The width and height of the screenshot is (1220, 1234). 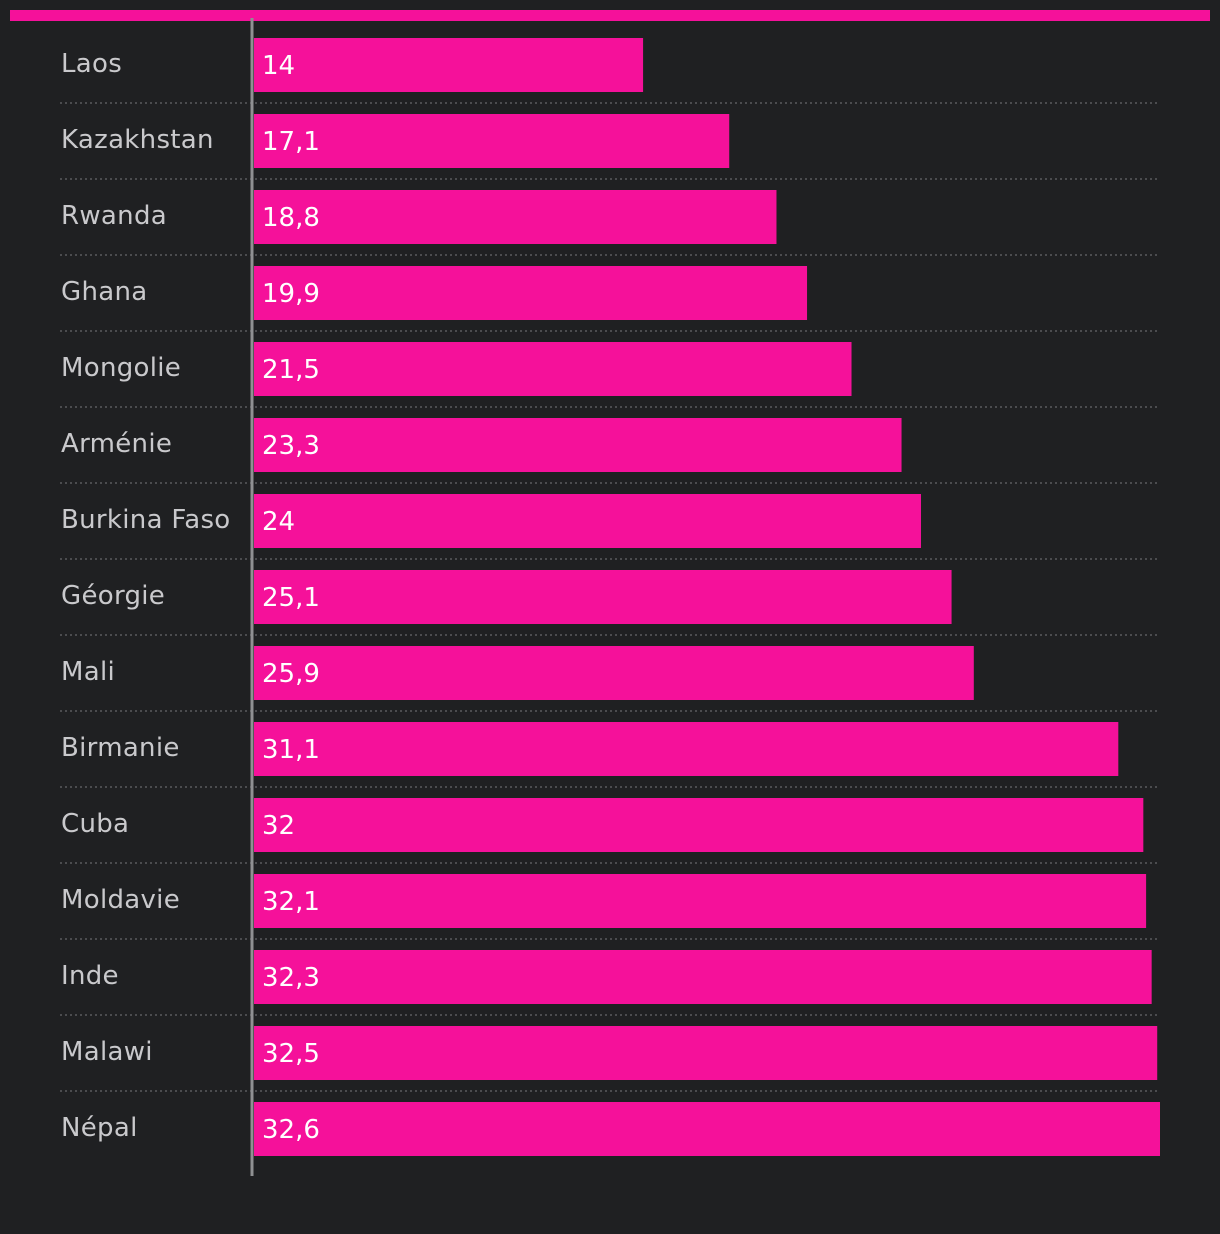 What do you see at coordinates (278, 826) in the screenshot?
I see `value-label-cuba: 32` at bounding box center [278, 826].